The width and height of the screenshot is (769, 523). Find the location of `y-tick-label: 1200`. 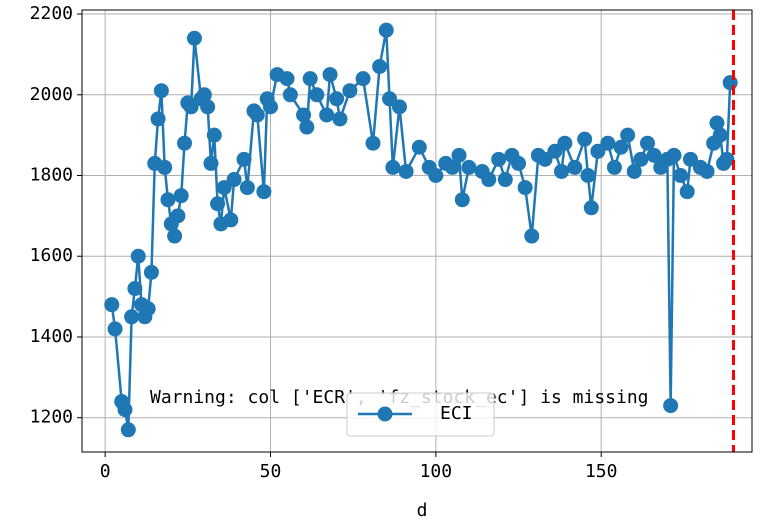

y-tick-label: 1200 is located at coordinates (51, 417).